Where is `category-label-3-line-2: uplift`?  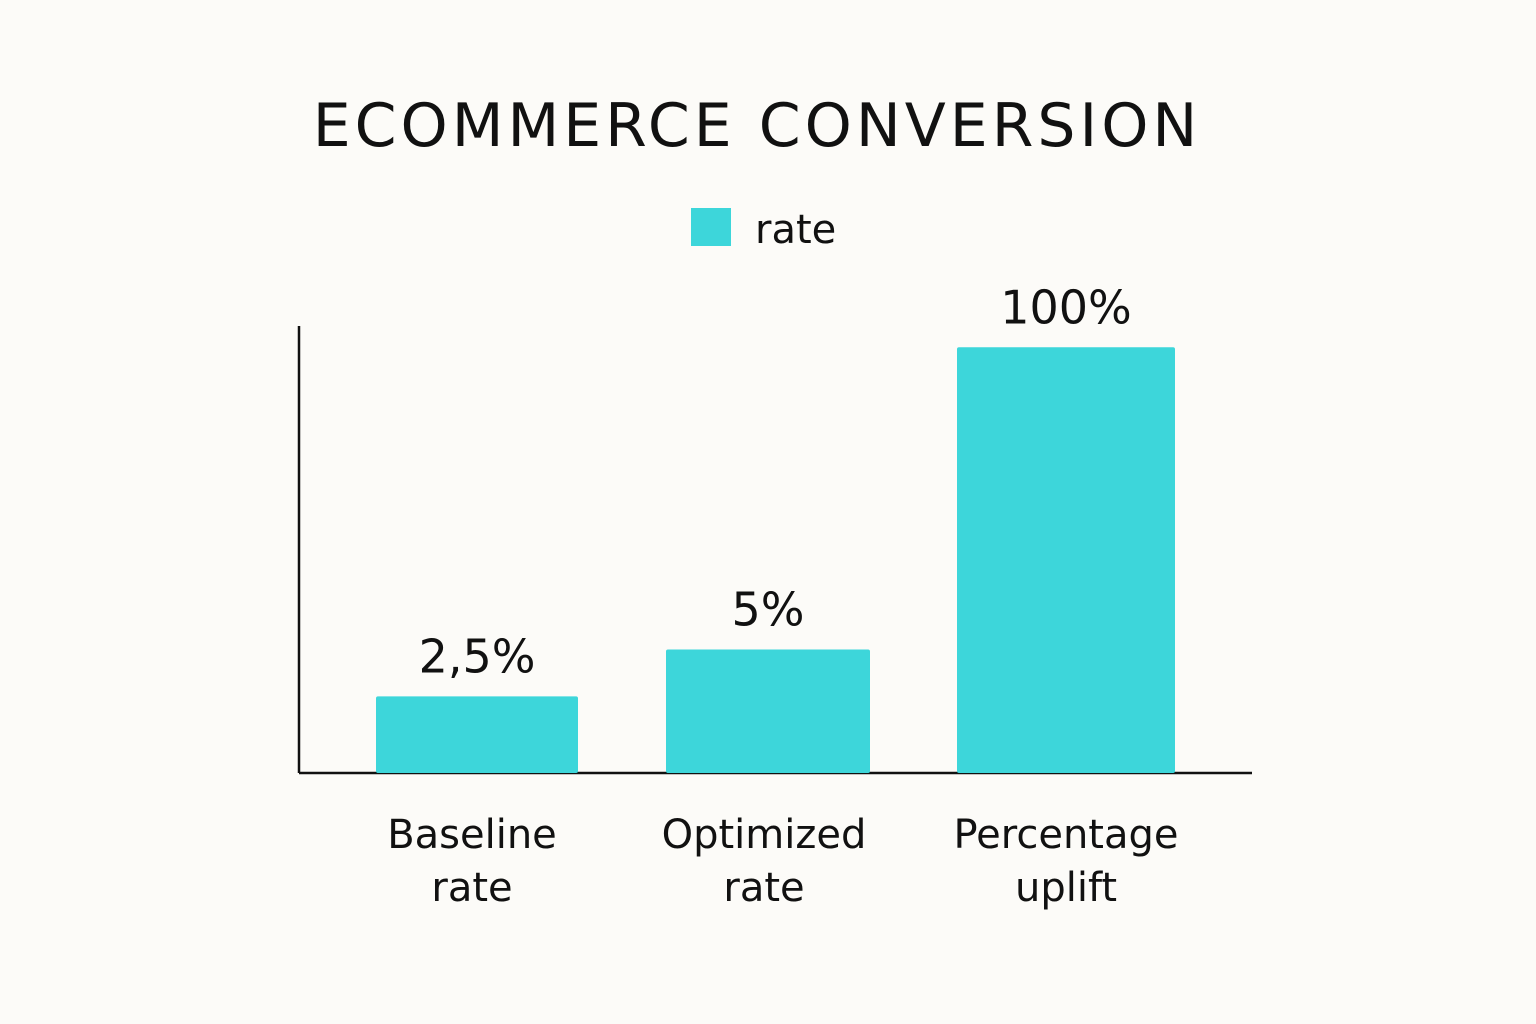 category-label-3-line-2: uplift is located at coordinates (1066, 888).